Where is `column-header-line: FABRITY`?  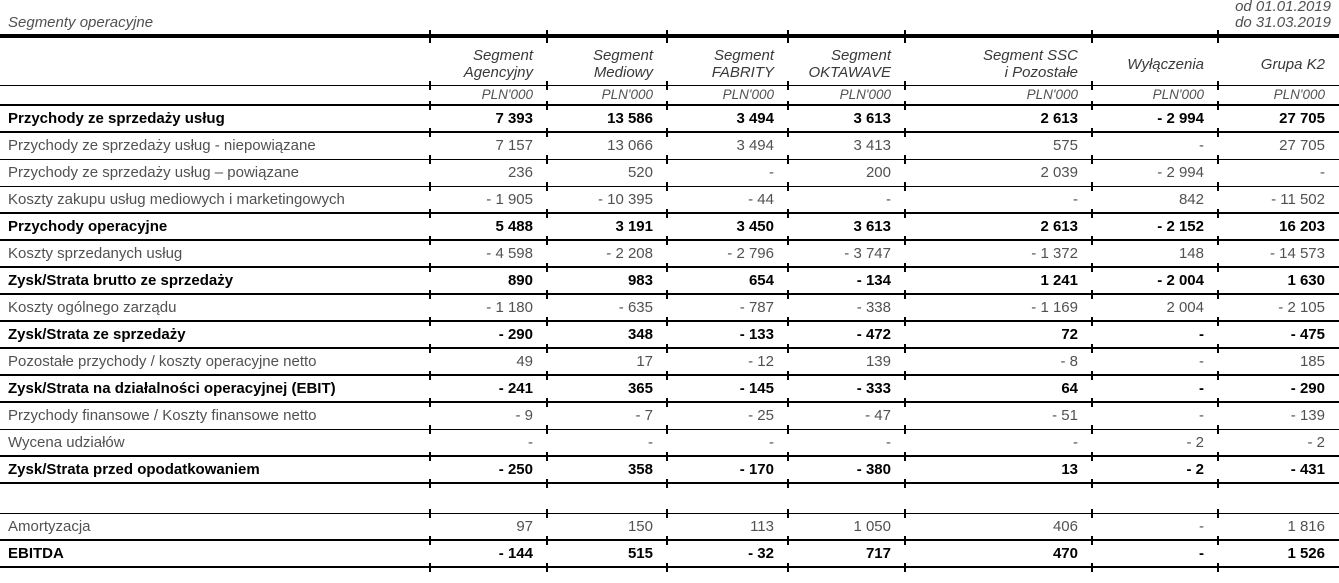 column-header-line: FABRITY is located at coordinates (742, 72).